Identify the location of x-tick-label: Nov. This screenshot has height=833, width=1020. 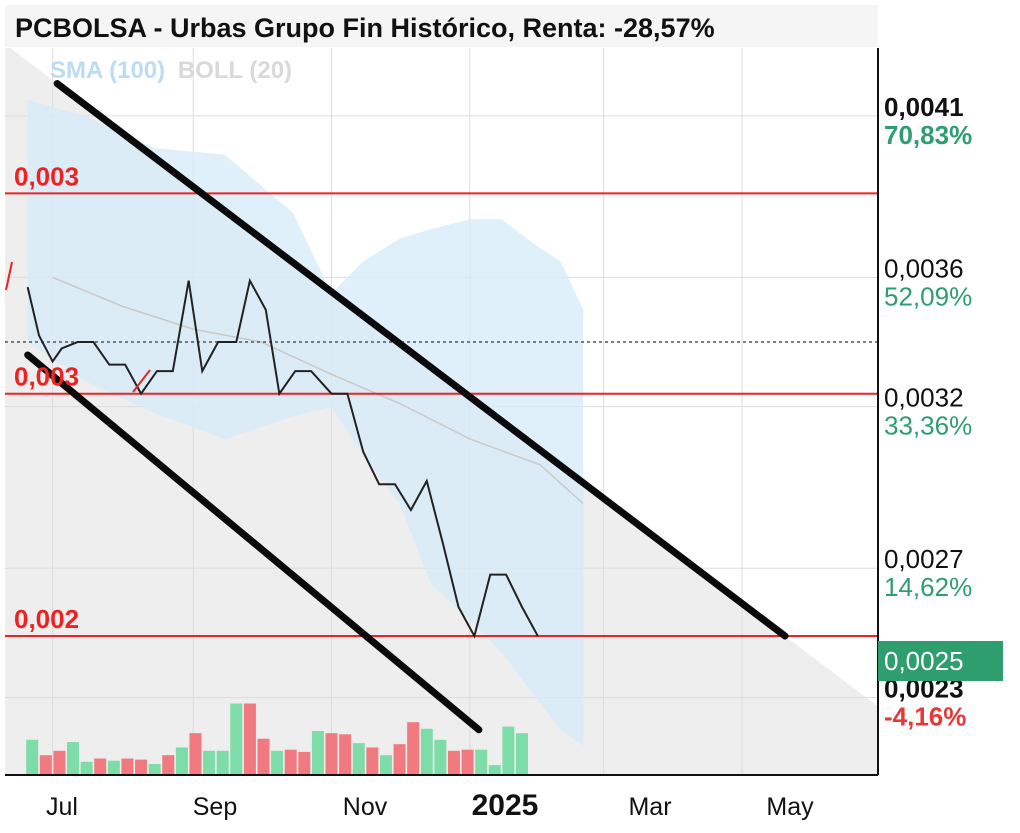
(365, 807).